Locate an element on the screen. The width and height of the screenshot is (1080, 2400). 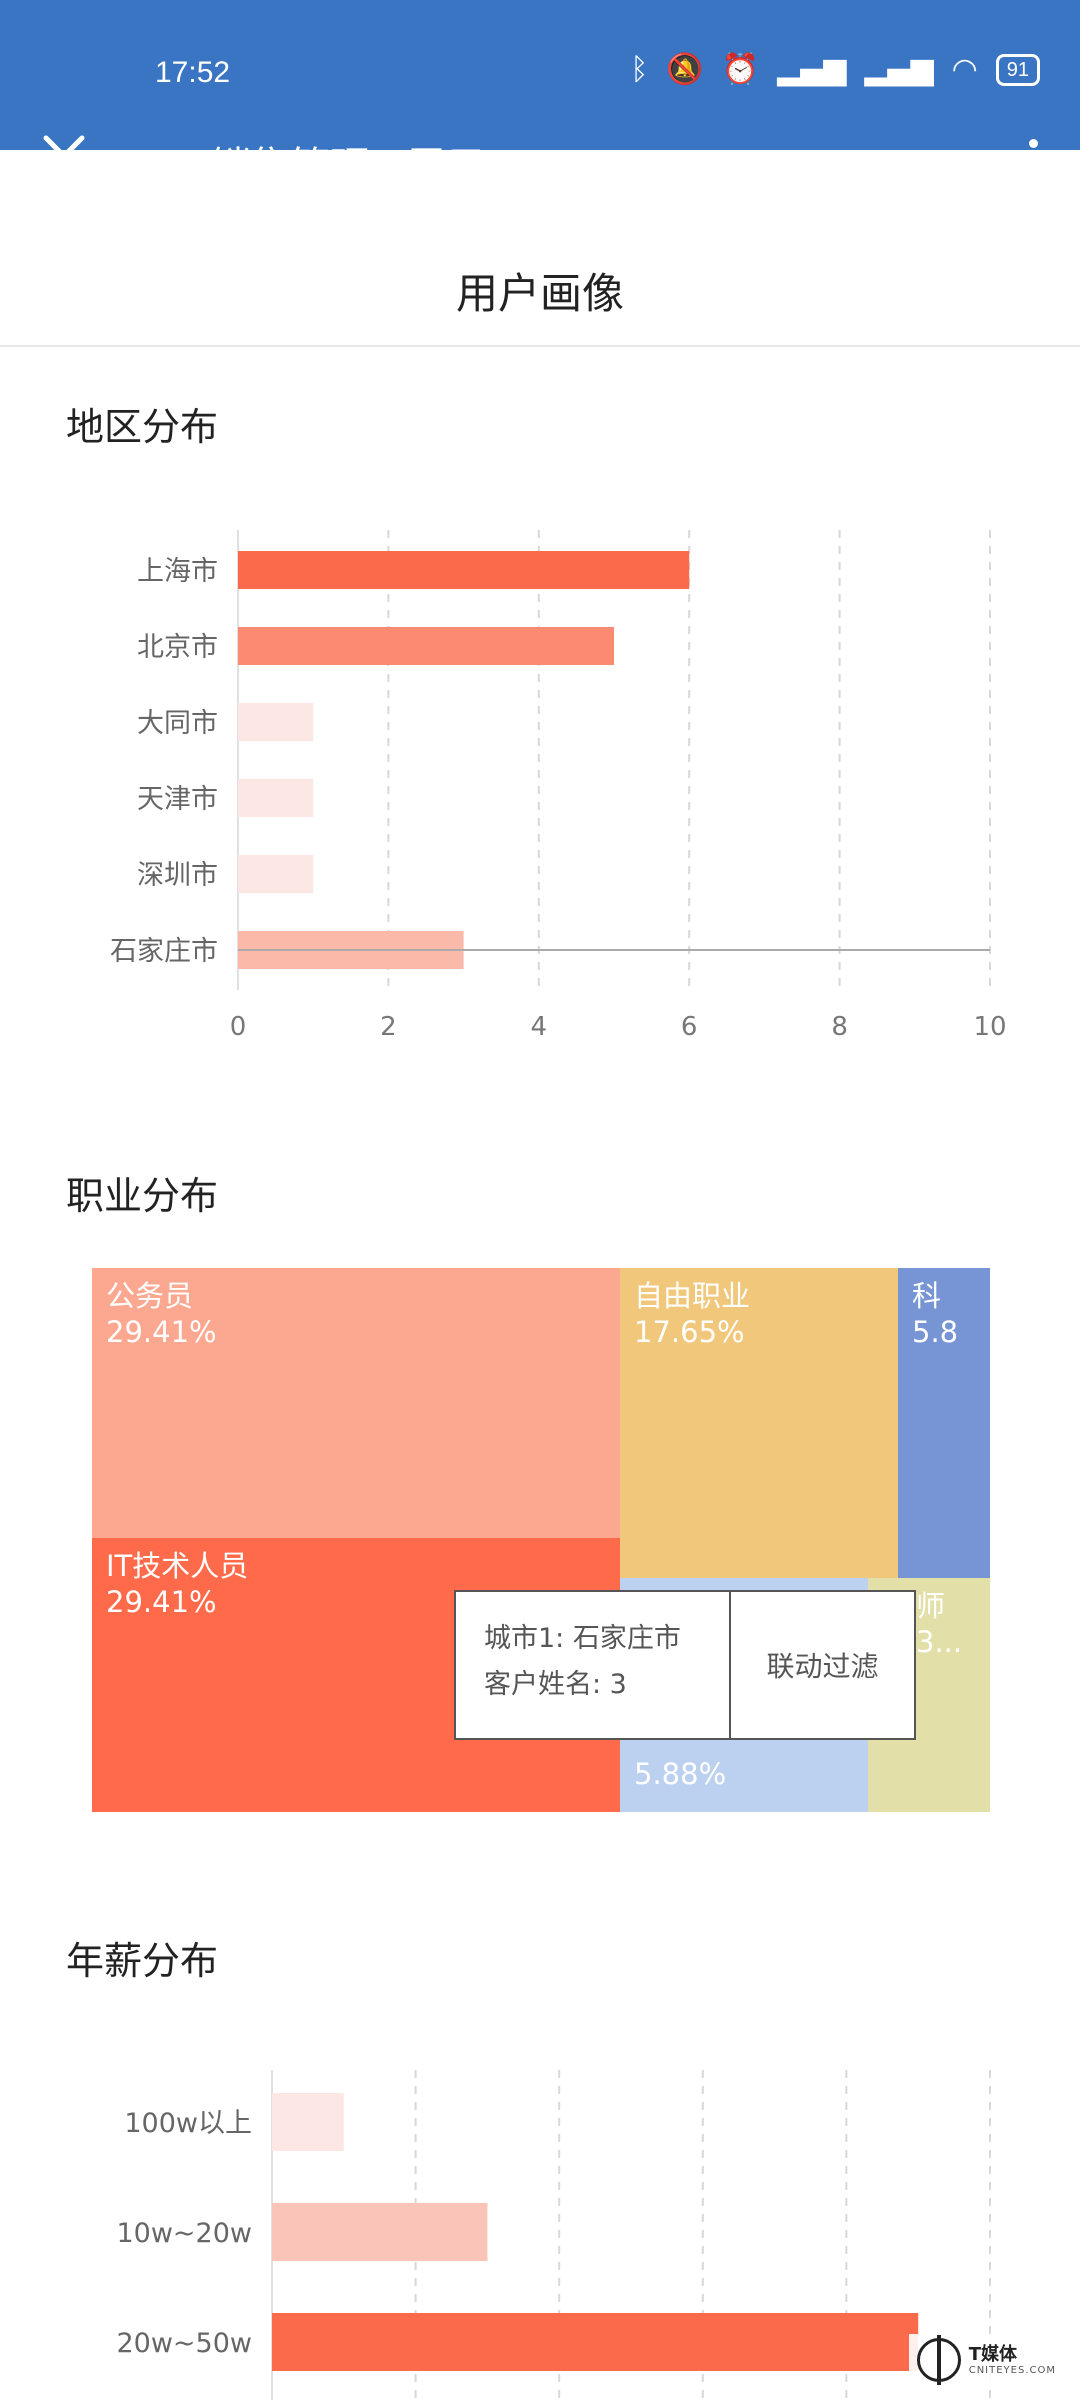
signal-icon: ▂▄▆ is located at coordinates (812, 69).